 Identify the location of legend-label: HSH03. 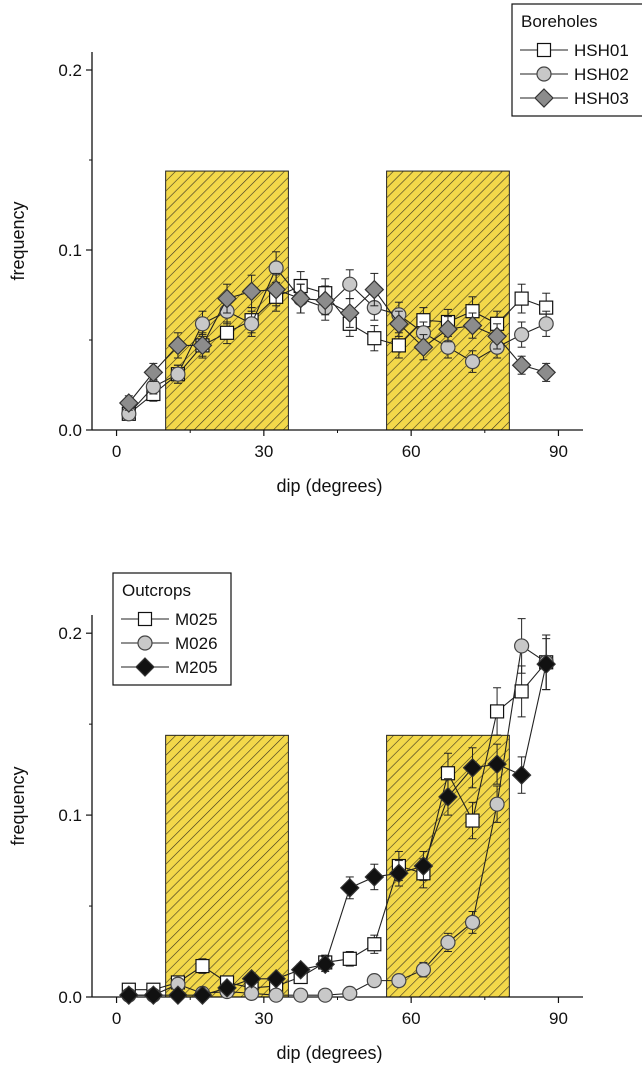
(601, 98).